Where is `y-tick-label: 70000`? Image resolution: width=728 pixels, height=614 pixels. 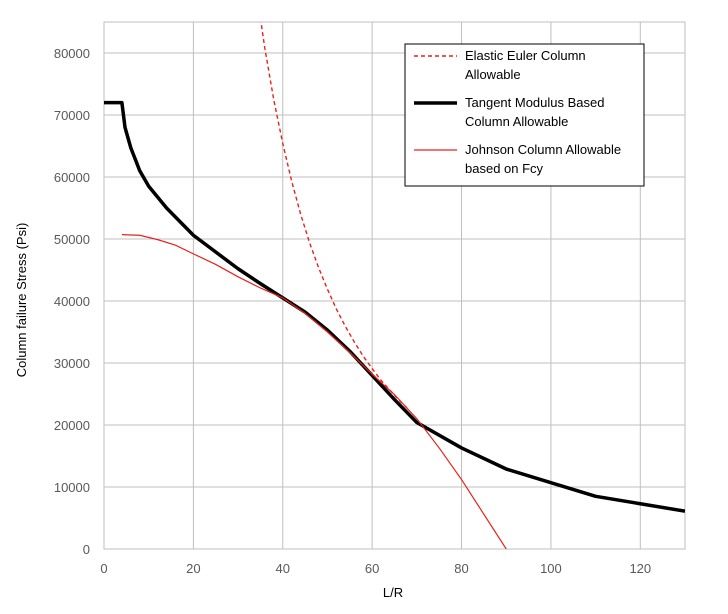
y-tick-label: 70000 is located at coordinates (72, 115).